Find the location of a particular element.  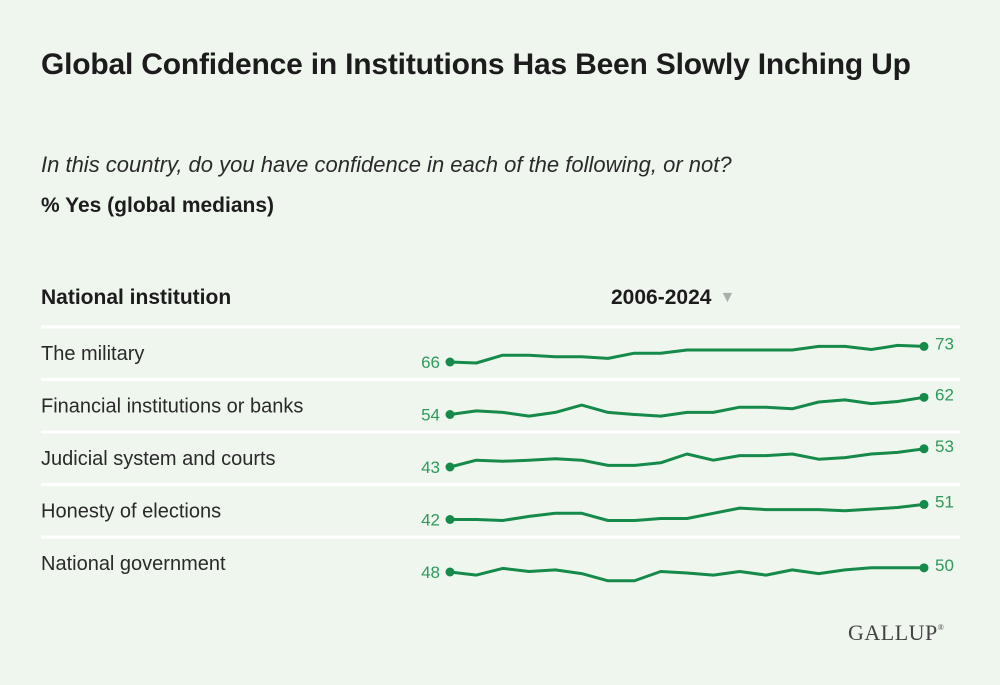

end-value-label: 62 is located at coordinates (944, 394).